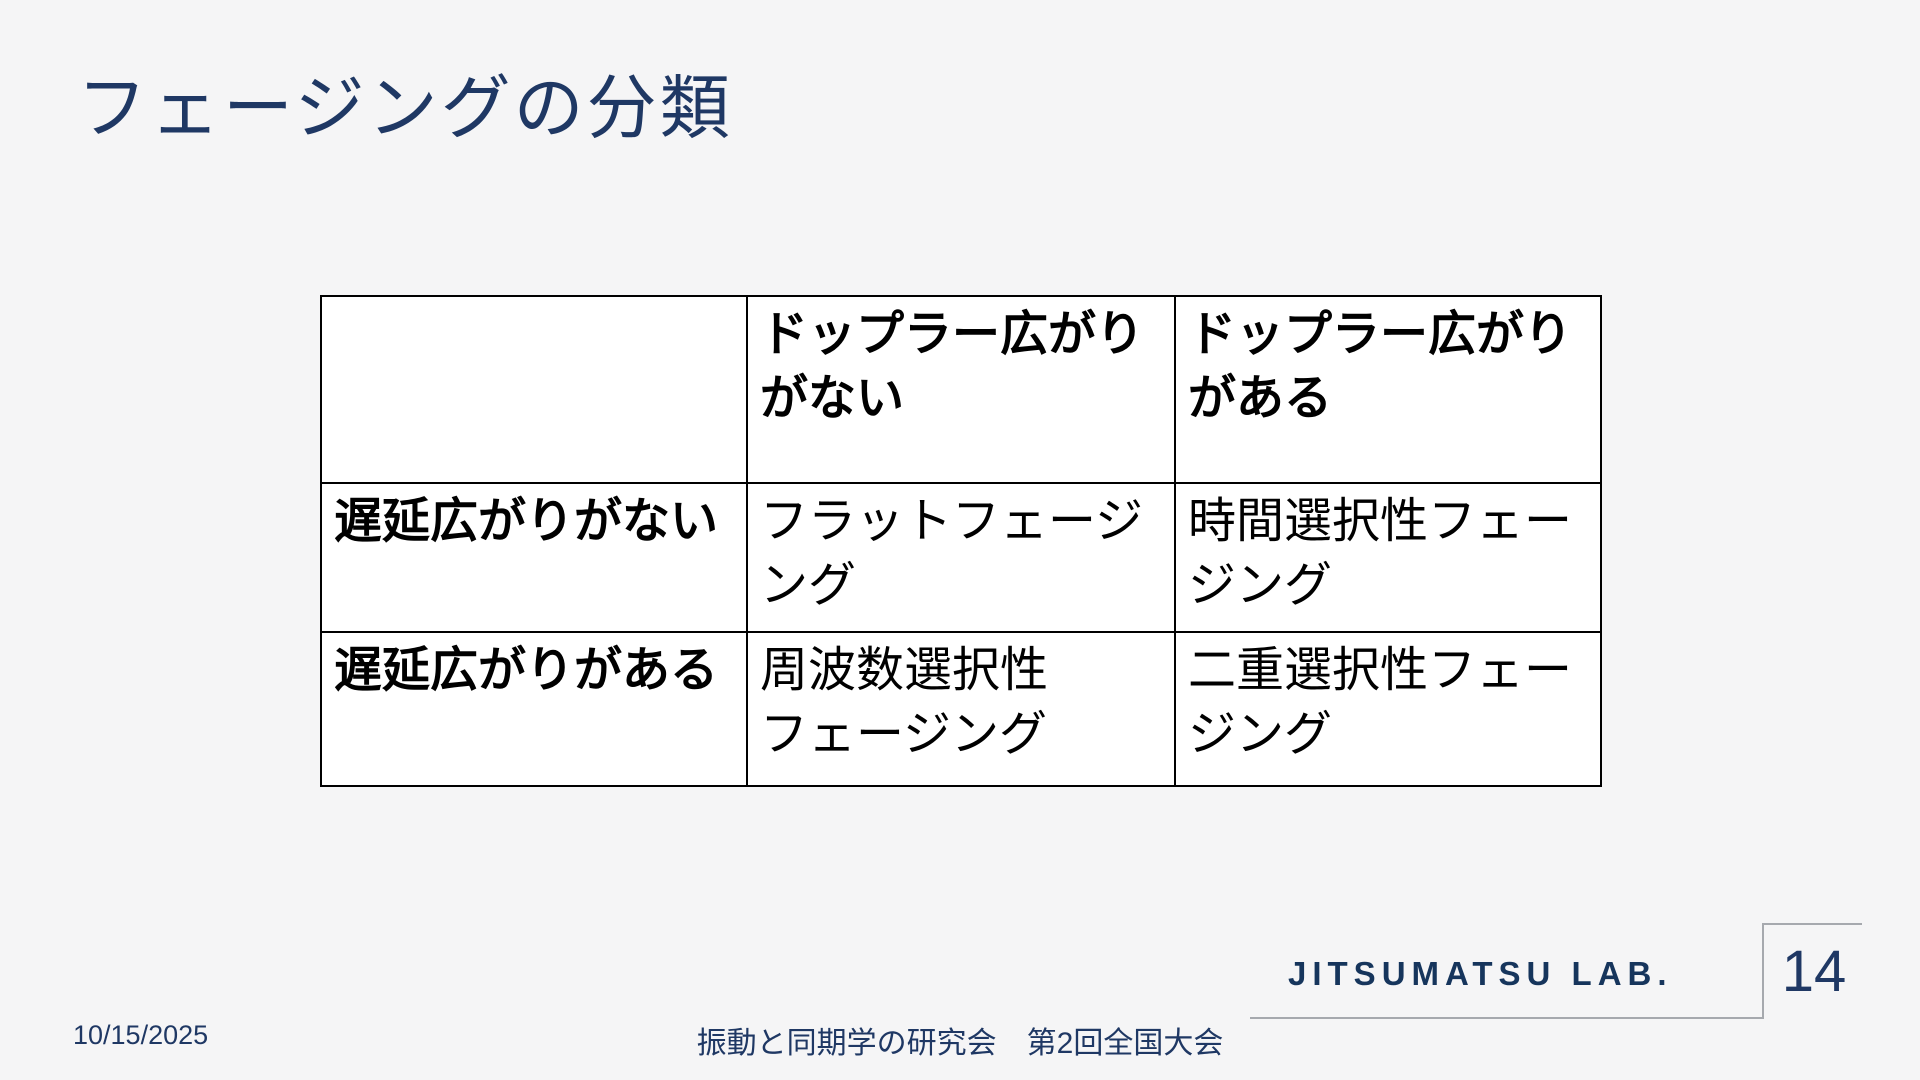 The height and width of the screenshot is (1080, 1920). I want to click on table-row-has-delay-spread: 遅延広がりがある 周波数選択性 フェージング 二重選択性フェー ジング, so click(961, 709).